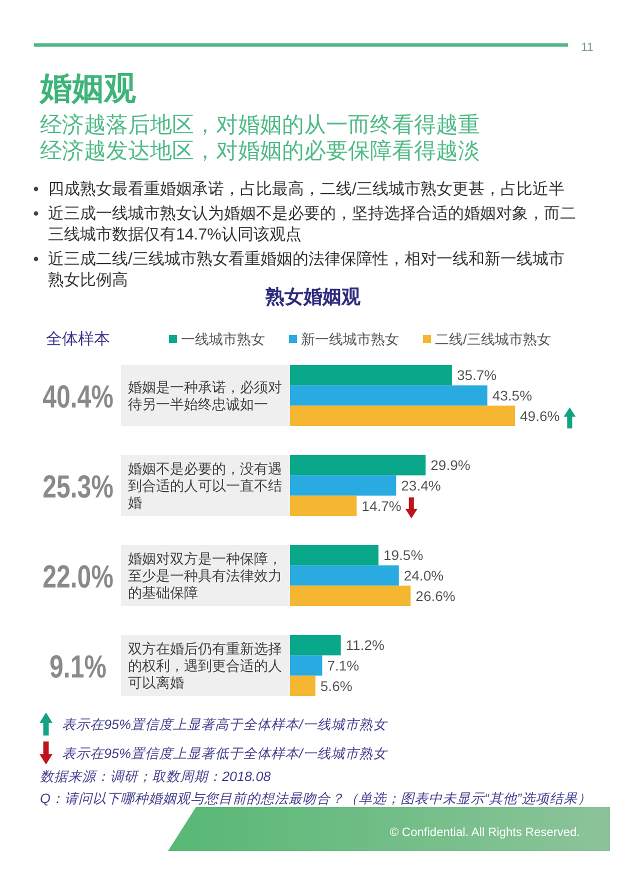 The image size is (617, 876). What do you see at coordinates (306, 189) in the screenshot?
I see `text: 四成熟女最看重婚姻承诺，占比最高，二线/三线城市熟女更甚，占比近半` at bounding box center [306, 189].